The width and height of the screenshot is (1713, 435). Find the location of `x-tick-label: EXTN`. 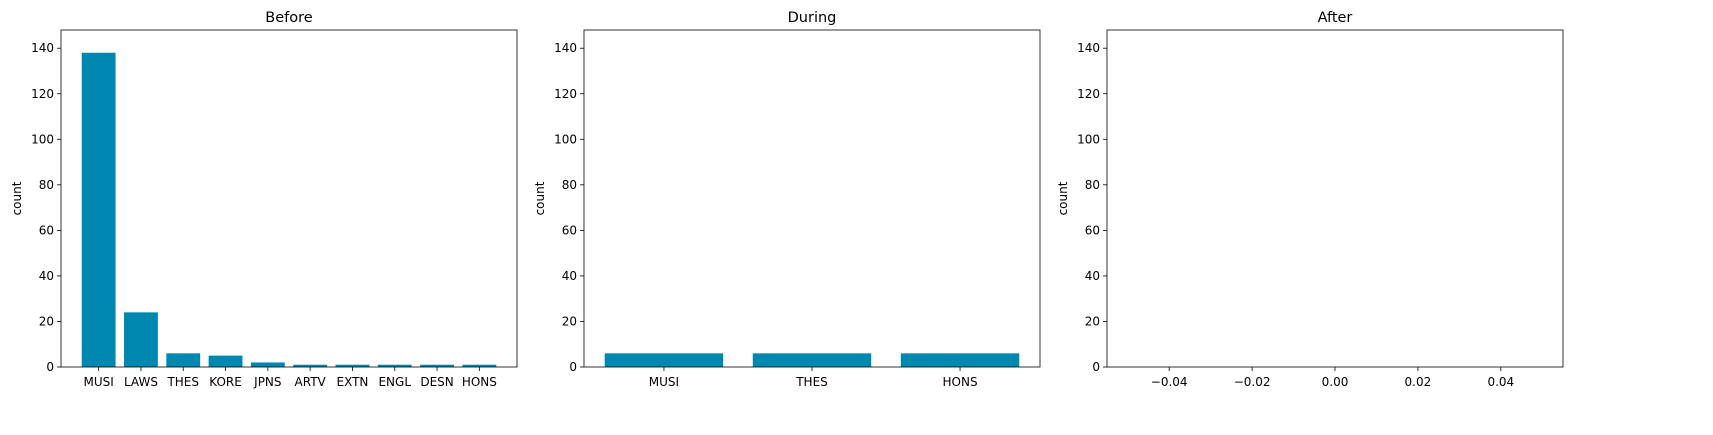

x-tick-label: EXTN is located at coordinates (352, 382).